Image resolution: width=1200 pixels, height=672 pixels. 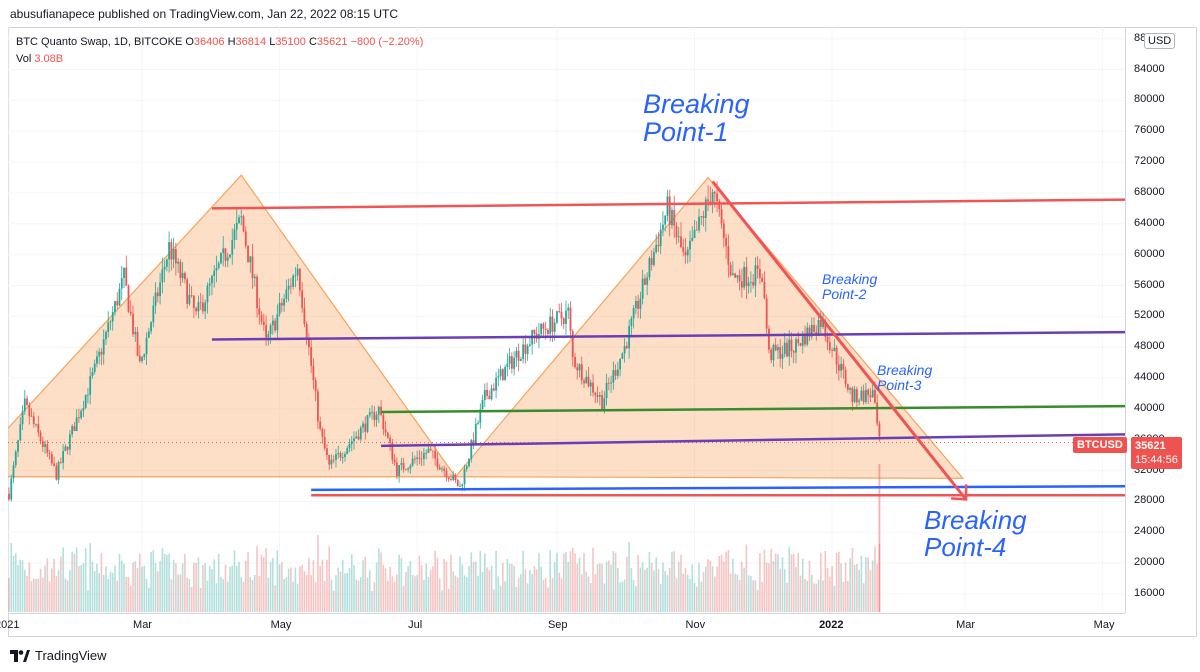 What do you see at coordinates (1149, 130) in the screenshot?
I see `y-tick-label: 76000` at bounding box center [1149, 130].